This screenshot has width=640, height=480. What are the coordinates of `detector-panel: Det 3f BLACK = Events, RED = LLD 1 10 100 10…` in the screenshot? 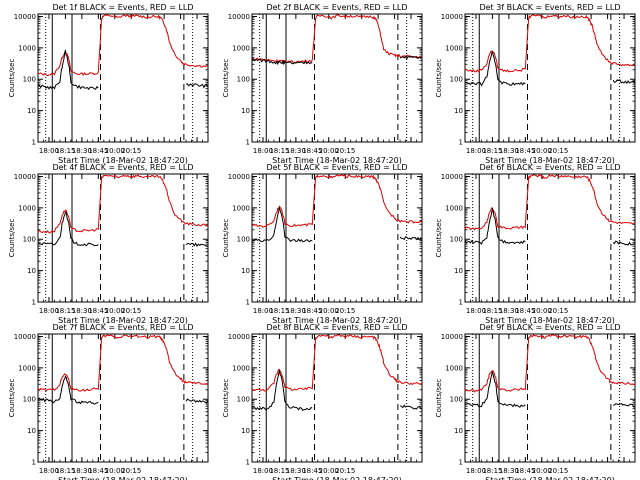 It's located at (535, 84).